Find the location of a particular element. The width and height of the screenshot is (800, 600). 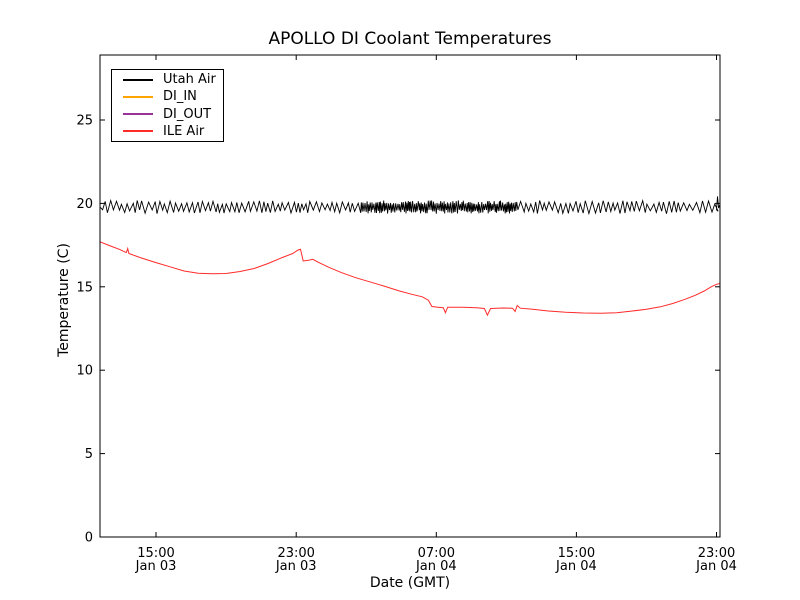

y-tick-label: 25 is located at coordinates (84, 121).